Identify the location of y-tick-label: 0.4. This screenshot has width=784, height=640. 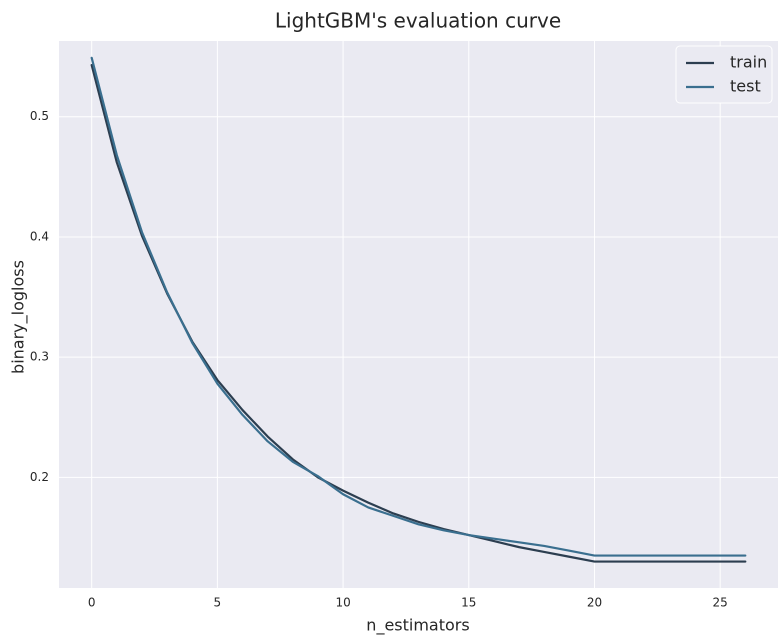
(39, 236).